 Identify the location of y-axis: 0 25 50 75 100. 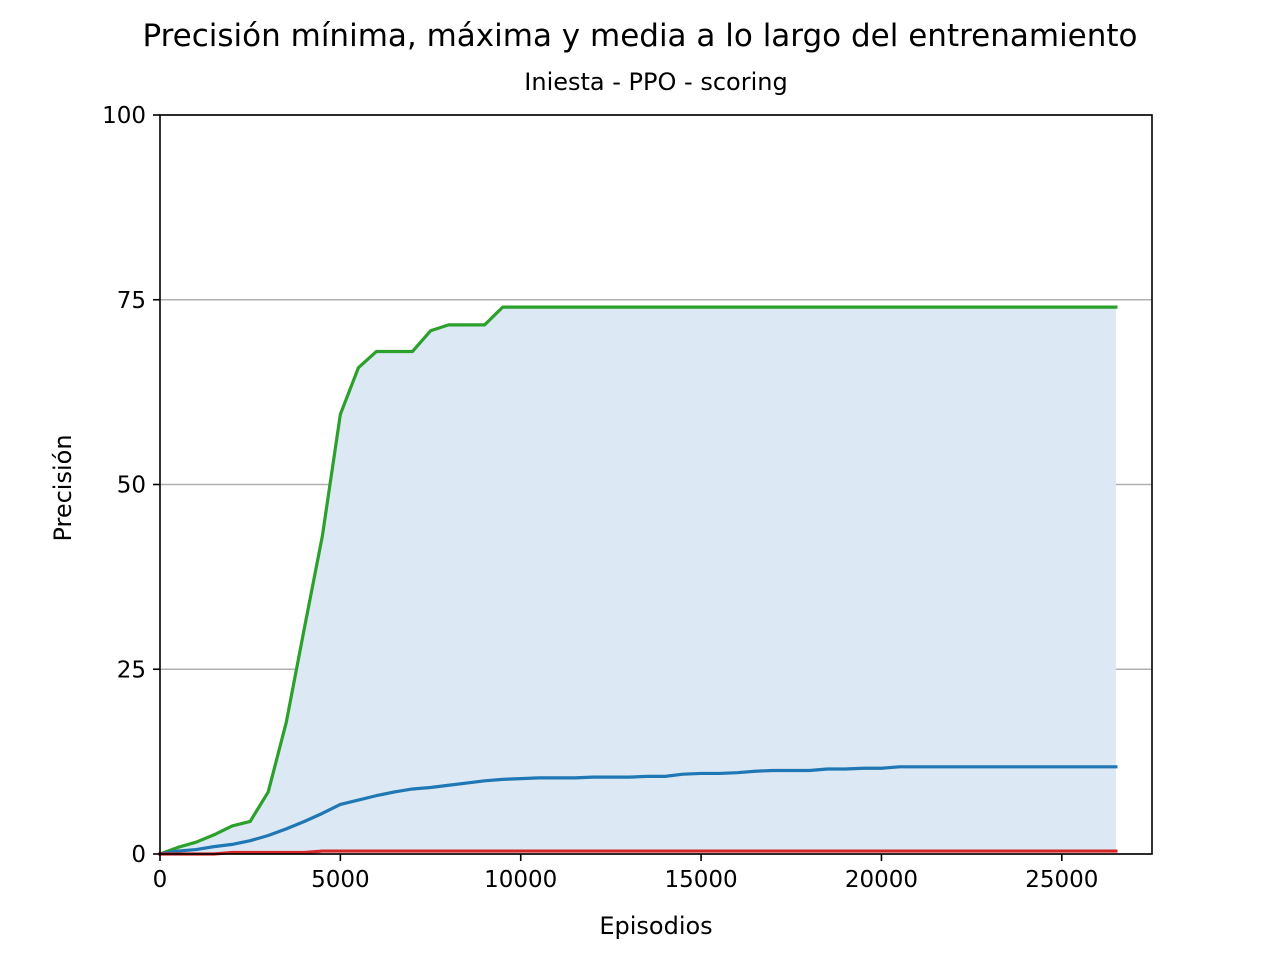
(131, 485).